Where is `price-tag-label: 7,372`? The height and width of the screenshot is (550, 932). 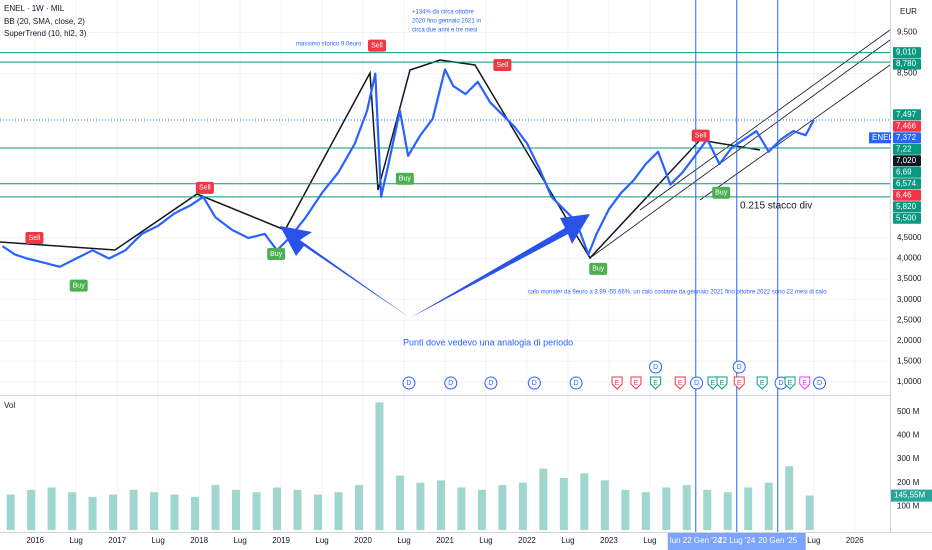 price-tag-label: 7,372 is located at coordinates (906, 137).